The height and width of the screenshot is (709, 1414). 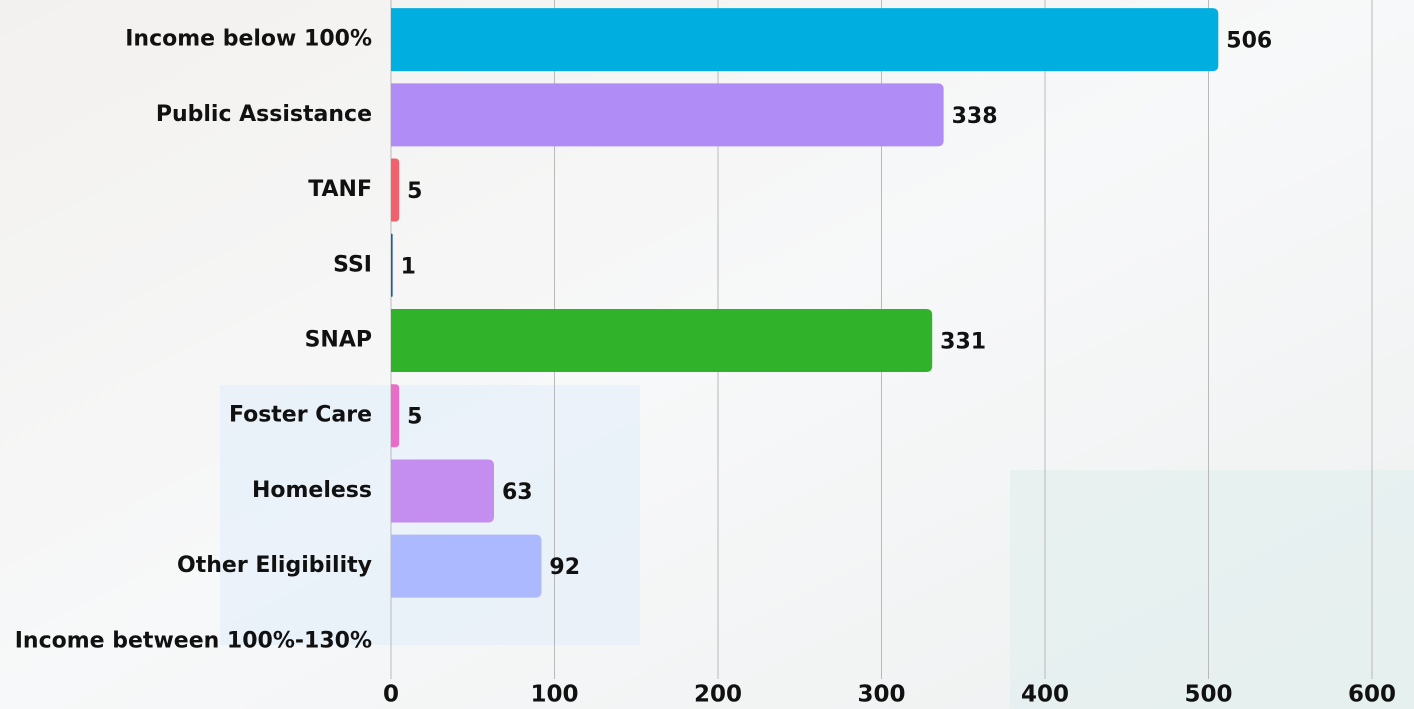 What do you see at coordinates (408, 266) in the screenshot?
I see `value-label: 1` at bounding box center [408, 266].